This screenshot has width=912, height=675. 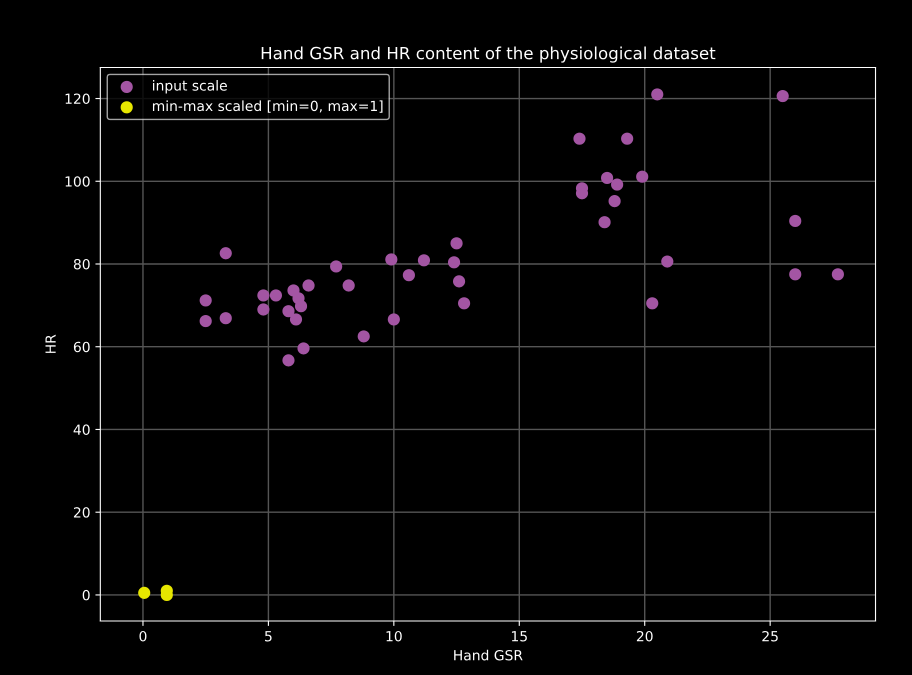 What do you see at coordinates (82, 264) in the screenshot?
I see `y-tick-label: 80` at bounding box center [82, 264].